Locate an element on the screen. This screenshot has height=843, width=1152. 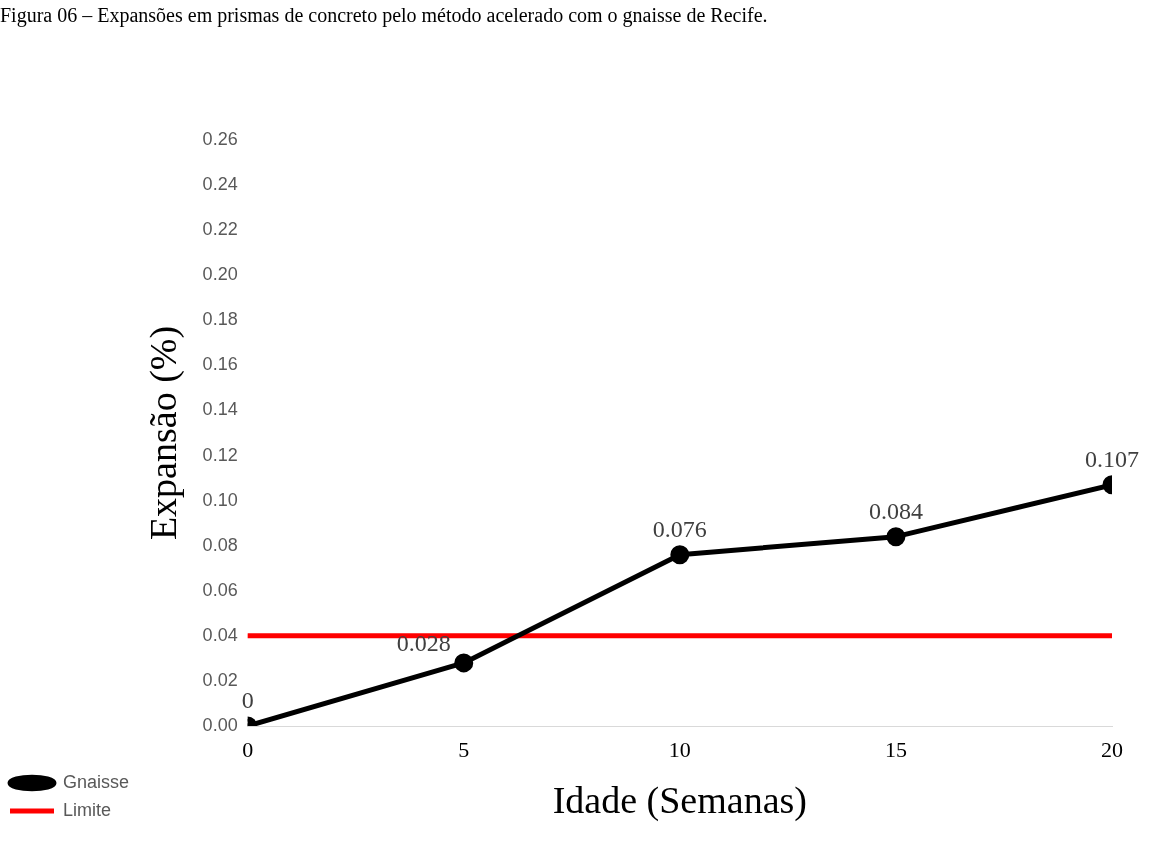
data-label: 0.076 is located at coordinates (679, 529).